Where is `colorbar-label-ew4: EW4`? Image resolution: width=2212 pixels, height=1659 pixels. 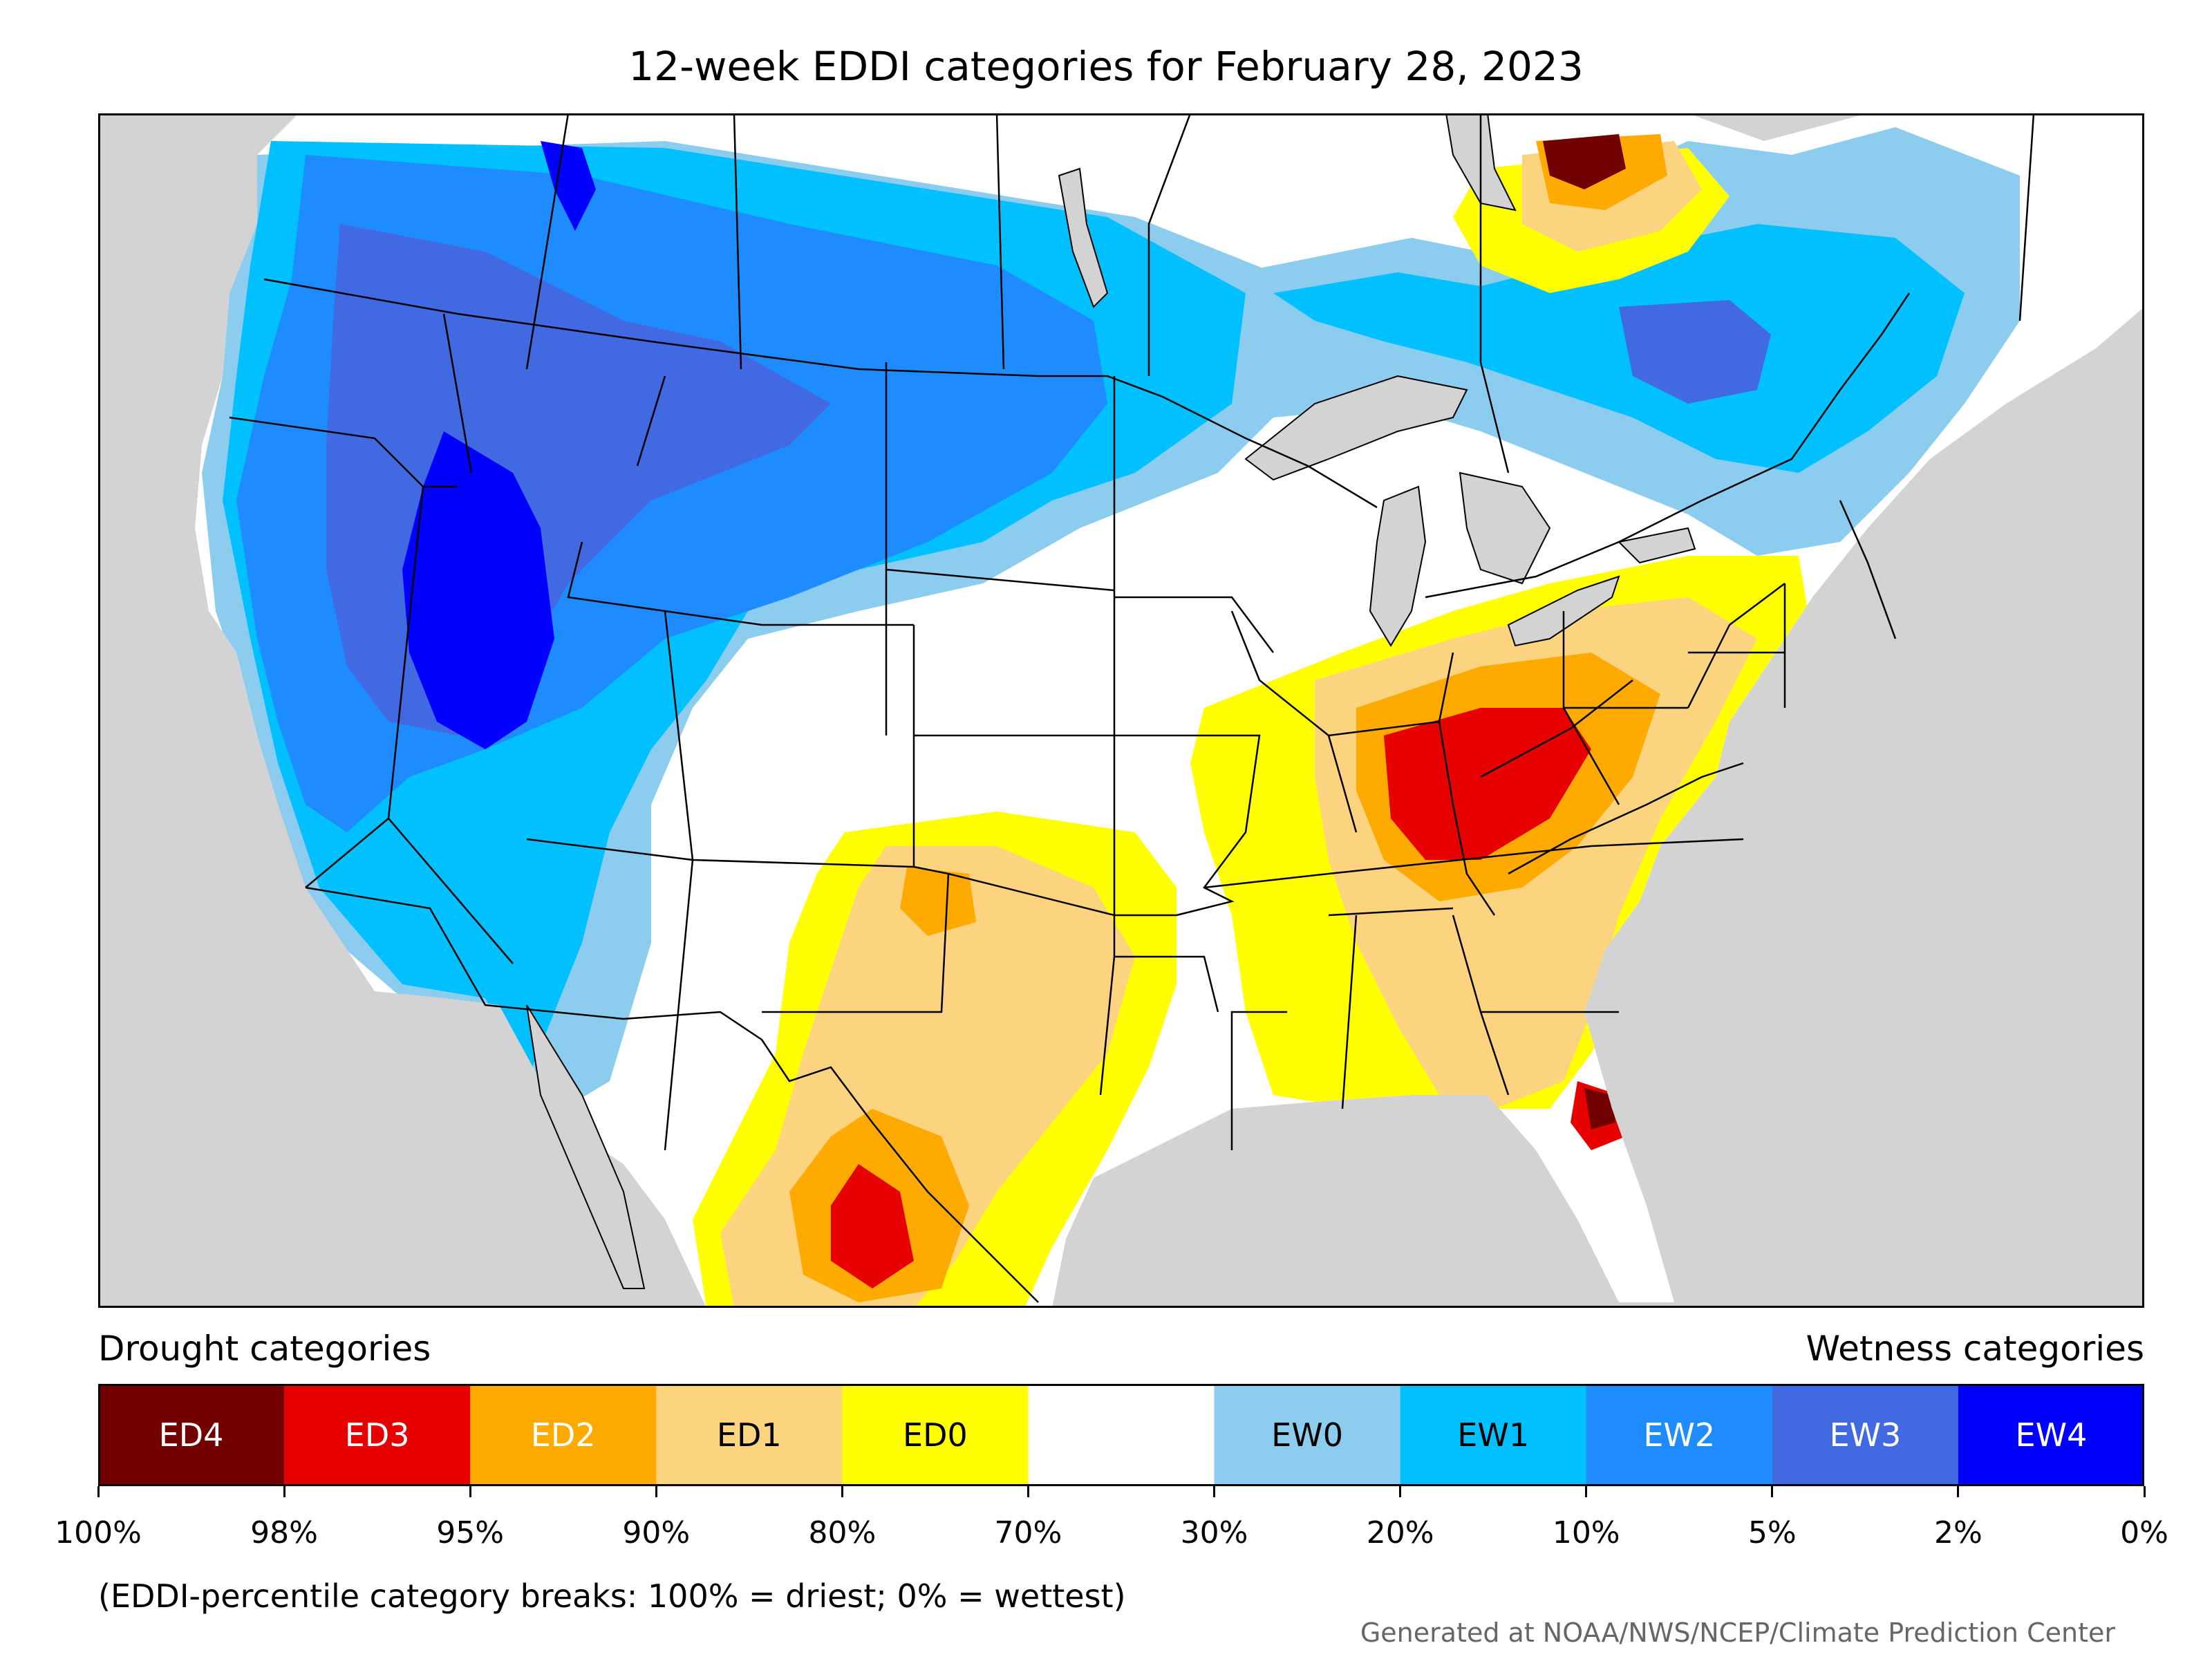 colorbar-label-ew4: EW4 is located at coordinates (2052, 1435).